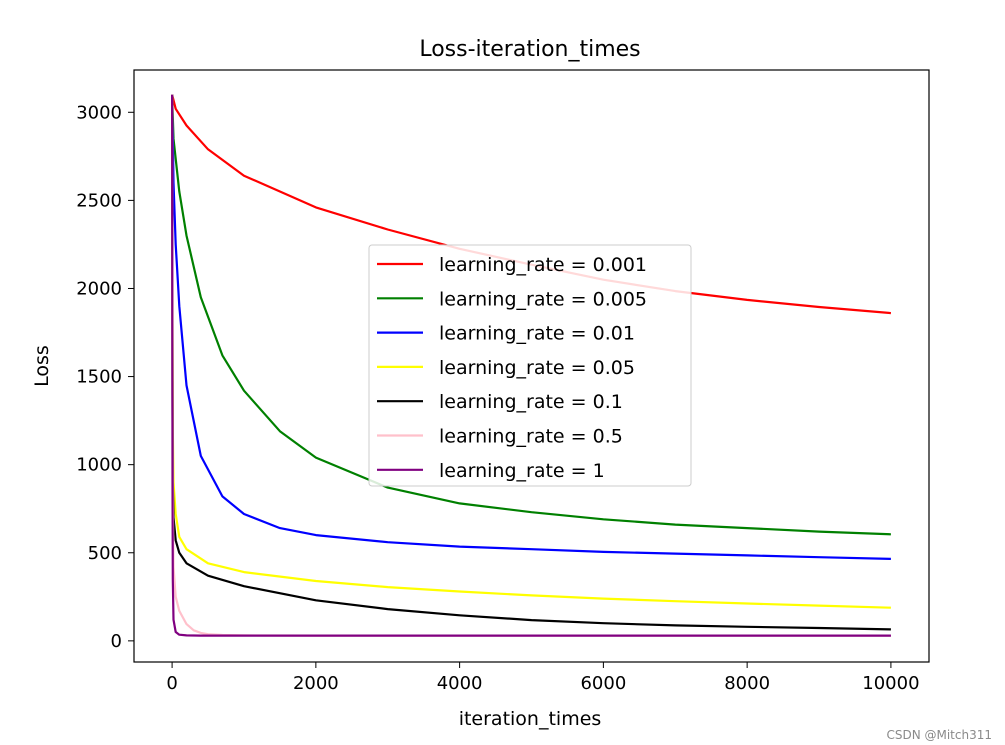 Image resolution: width=1005 pixels, height=745 pixels. Describe the element at coordinates (543, 678) in the screenshot. I see `x-axis: 0 2000 4000 6000 8000 10000` at that location.